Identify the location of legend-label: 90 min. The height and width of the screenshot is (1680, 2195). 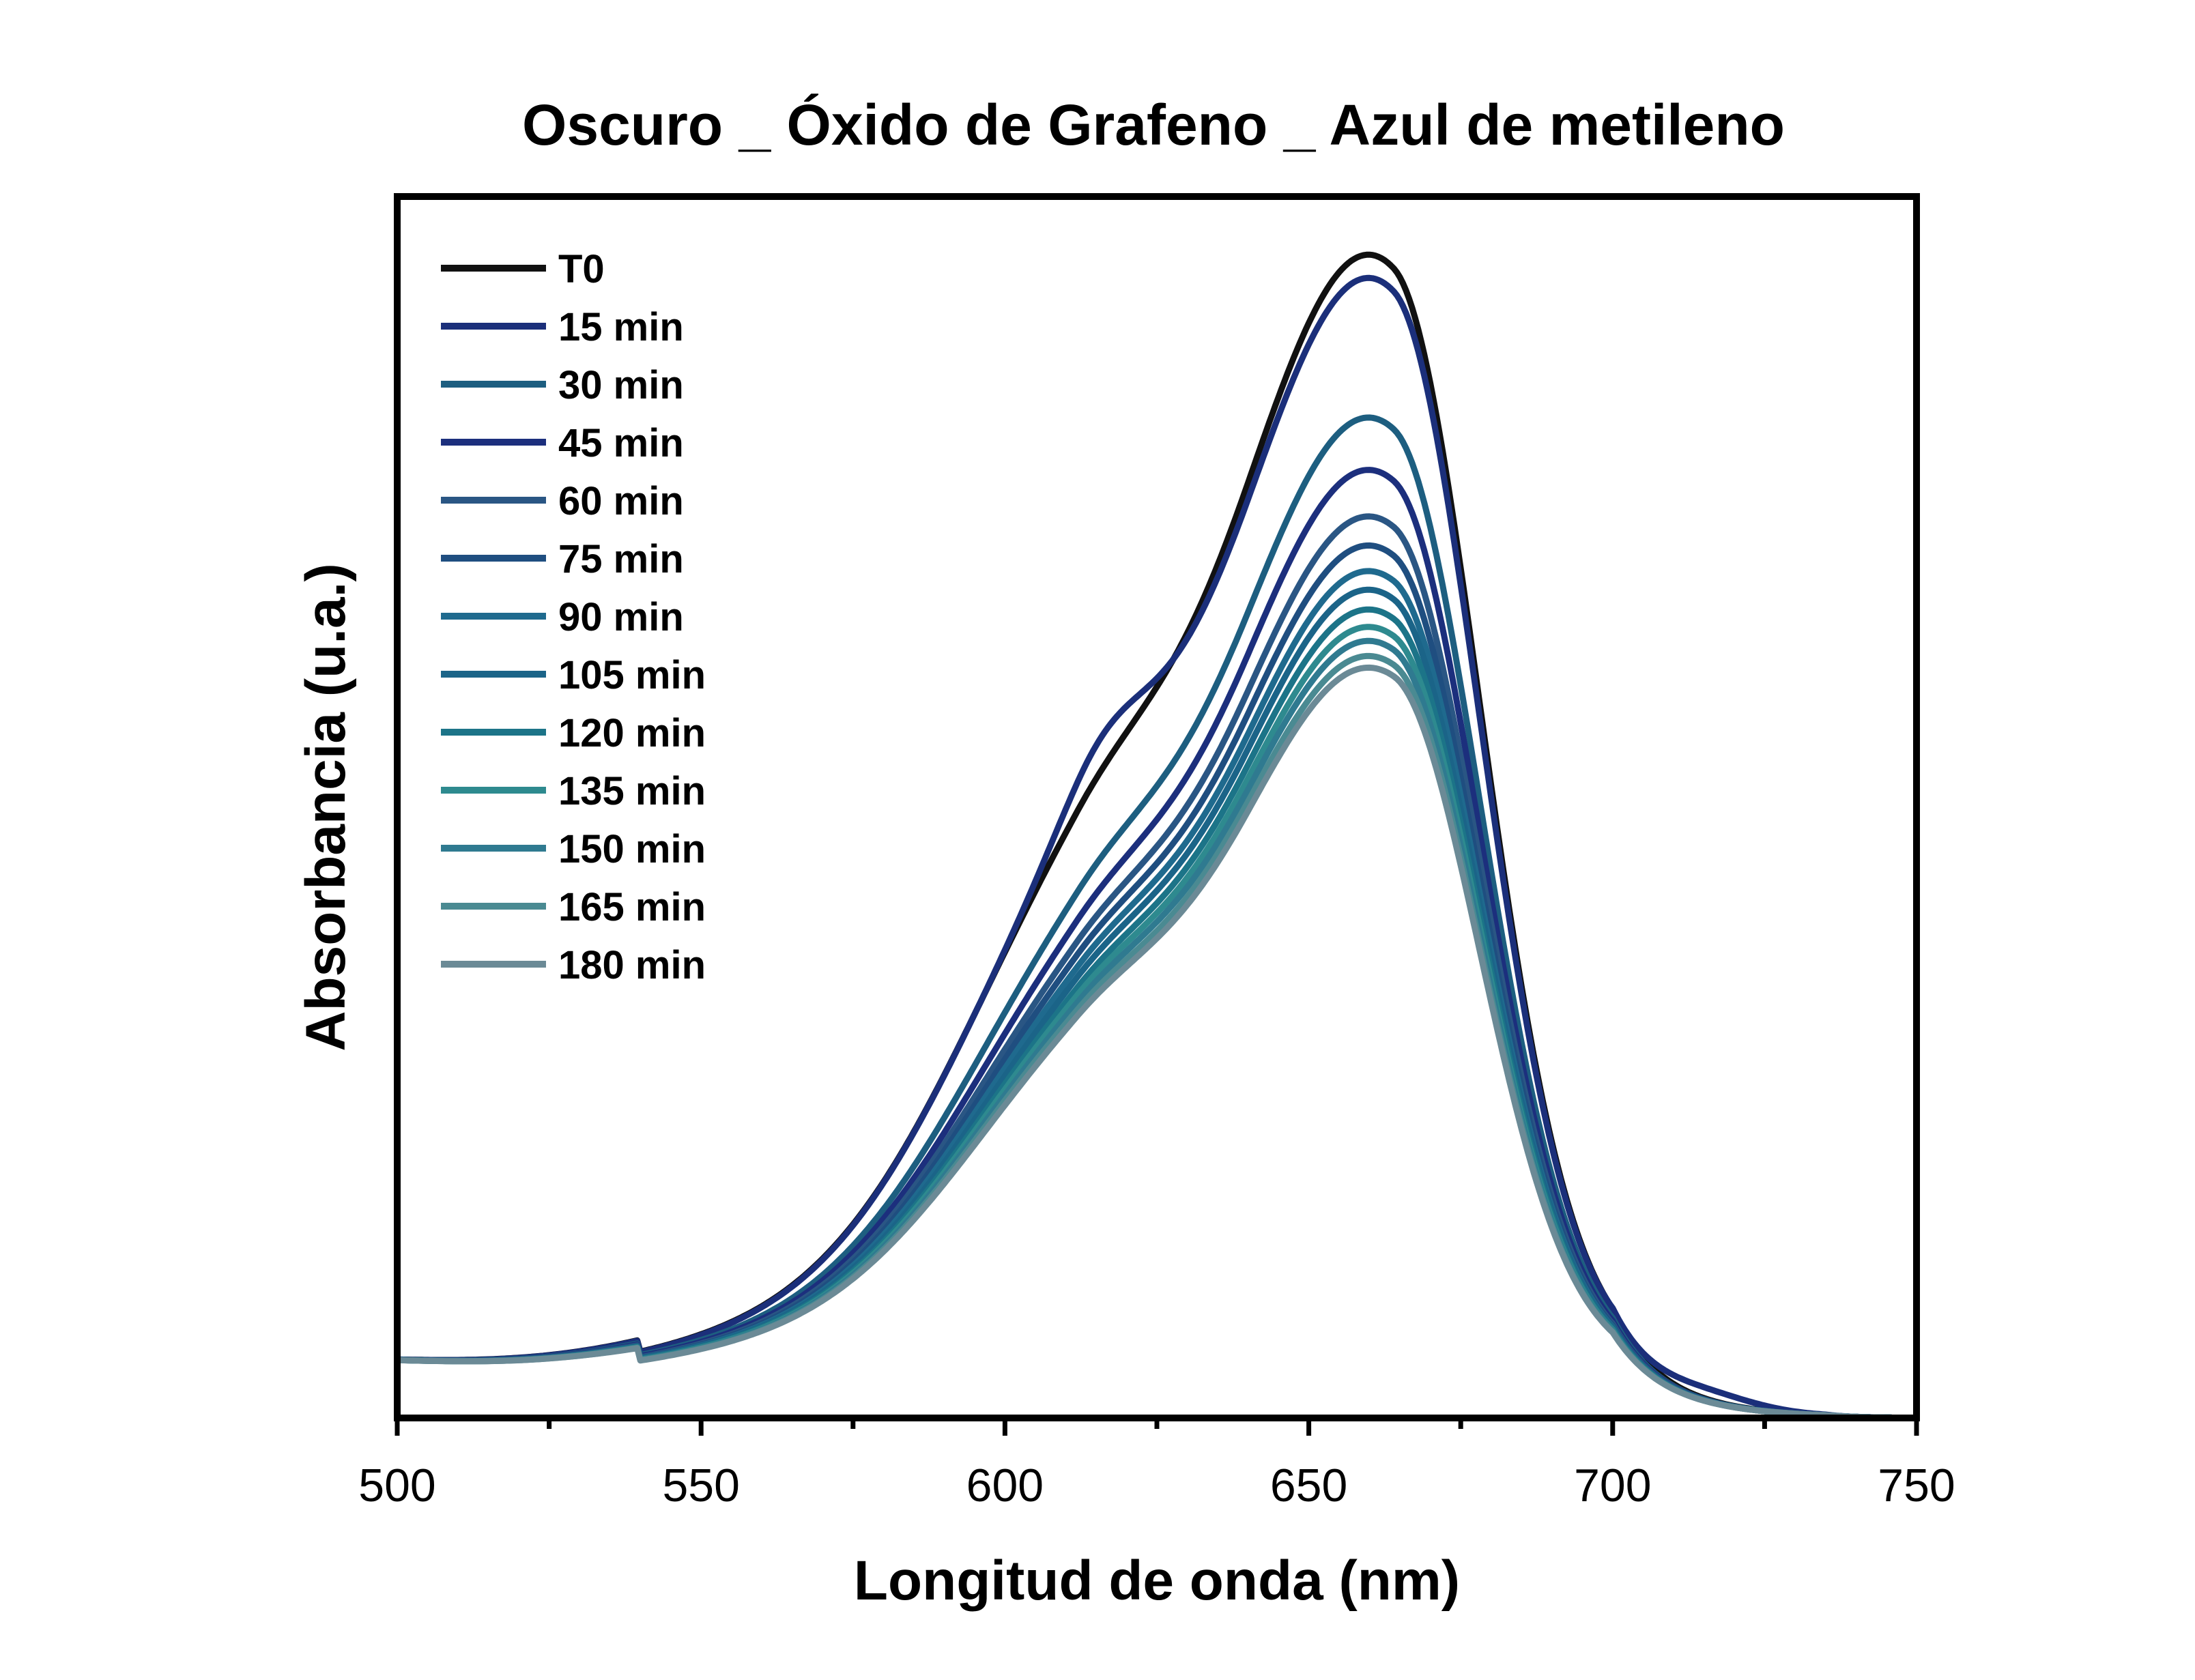
(621, 617).